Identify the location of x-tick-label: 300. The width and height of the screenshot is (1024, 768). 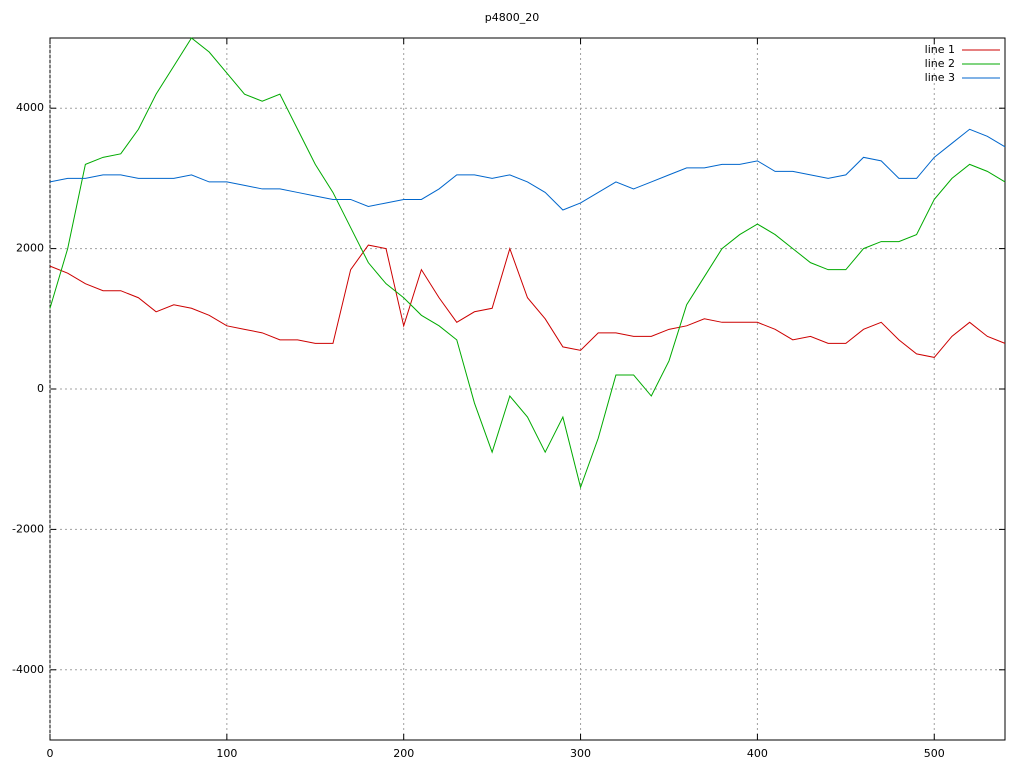
(580, 753).